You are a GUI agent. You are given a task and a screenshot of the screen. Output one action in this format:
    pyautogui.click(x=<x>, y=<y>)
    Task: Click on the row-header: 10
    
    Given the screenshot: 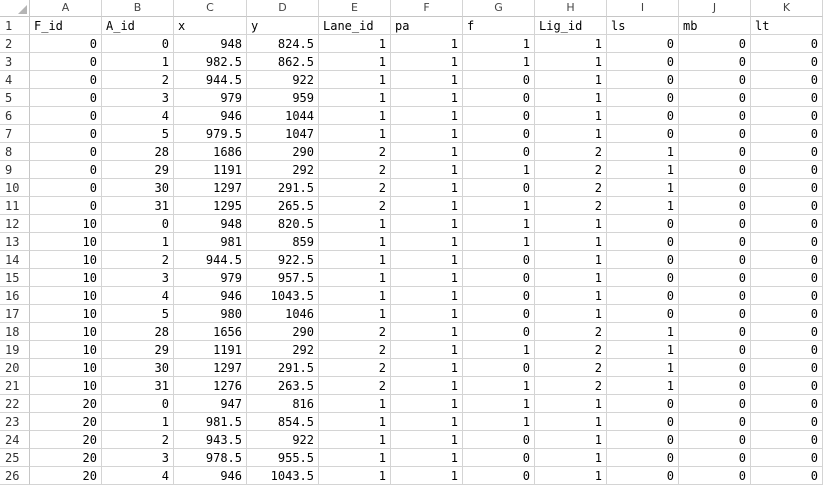 What is the action you would take?
    pyautogui.click(x=15, y=188)
    